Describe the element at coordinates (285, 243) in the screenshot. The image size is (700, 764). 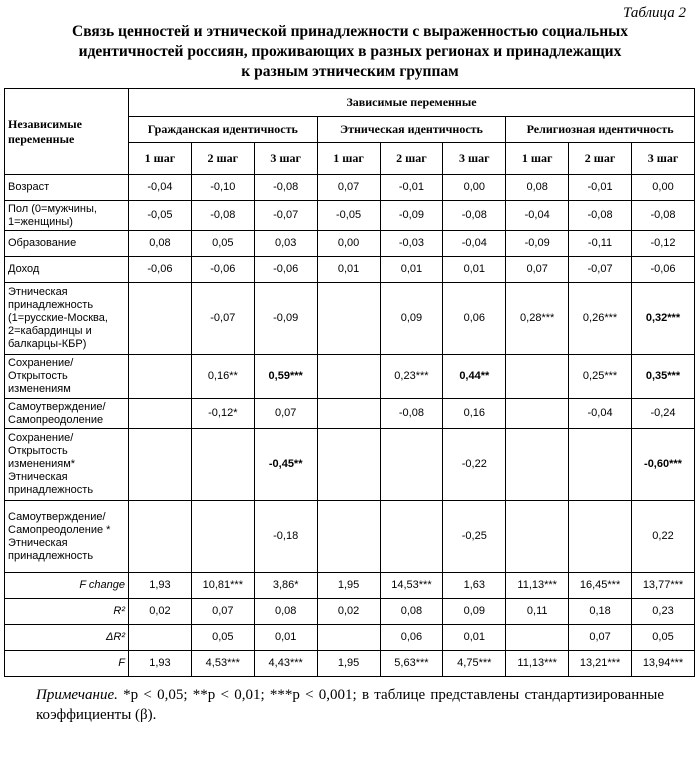
I see `table-cell: 0,03` at that location.